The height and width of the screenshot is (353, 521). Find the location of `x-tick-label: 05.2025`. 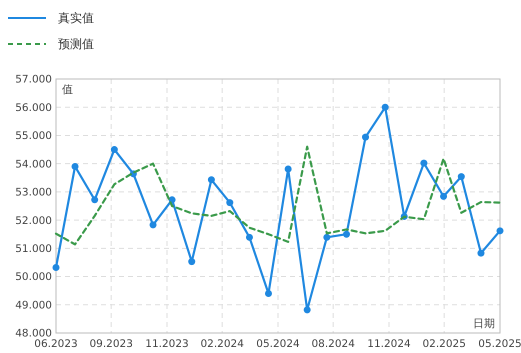

x-tick-label: 05.2025 is located at coordinates (499, 344).